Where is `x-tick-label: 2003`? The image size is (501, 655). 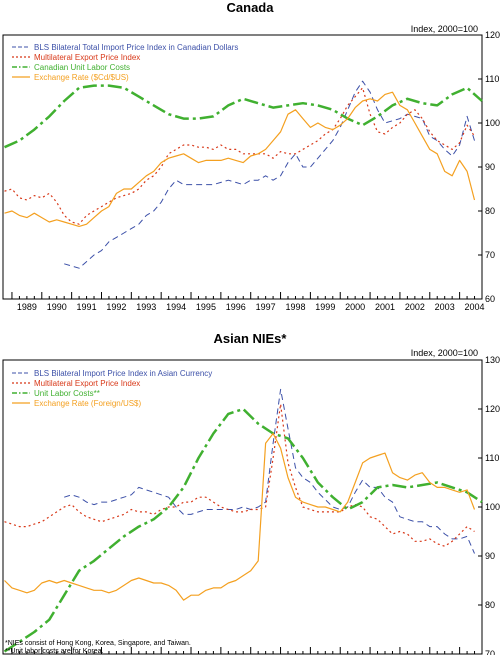 x-tick-label: 2003 is located at coordinates (445, 307).